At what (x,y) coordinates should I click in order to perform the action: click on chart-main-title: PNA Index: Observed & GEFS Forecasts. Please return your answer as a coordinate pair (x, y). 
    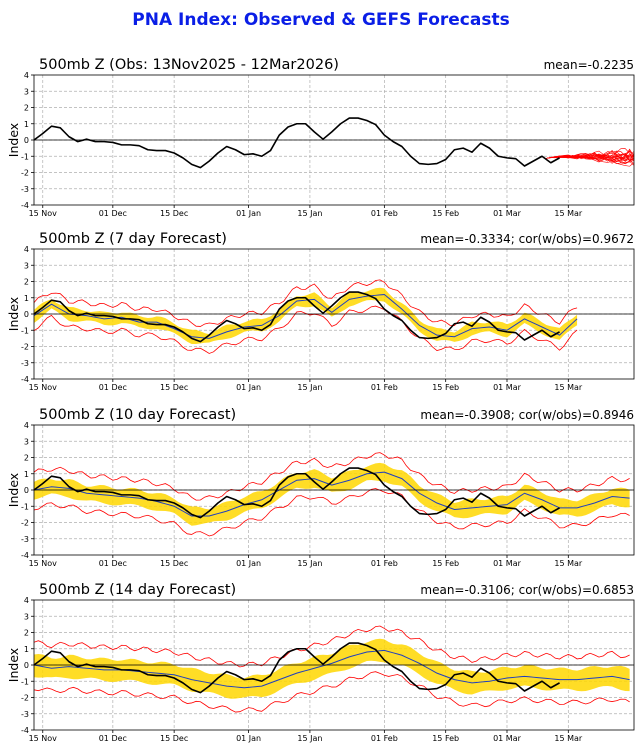
    Looking at the image, I should click on (321, 20).